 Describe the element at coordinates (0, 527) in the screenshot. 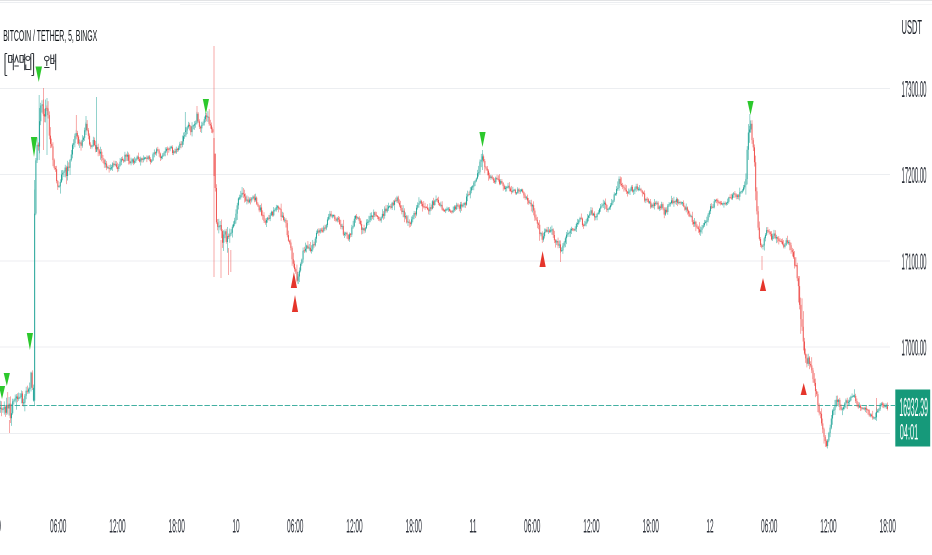

I see `svg-text: 9` at that location.